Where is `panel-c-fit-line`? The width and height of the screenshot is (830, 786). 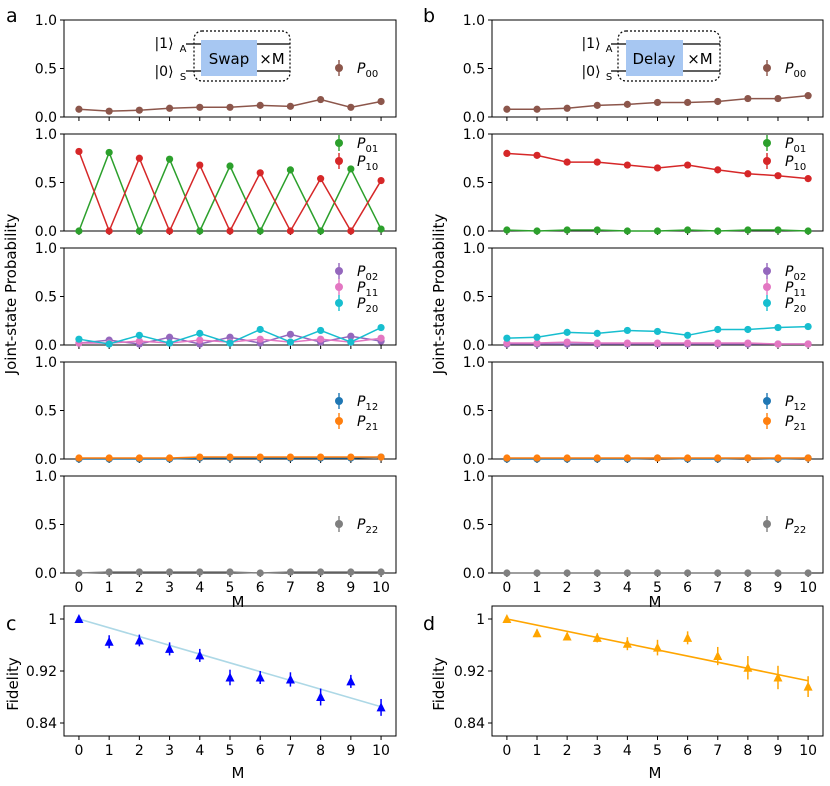
panel-c-fit-line is located at coordinates (230, 663).